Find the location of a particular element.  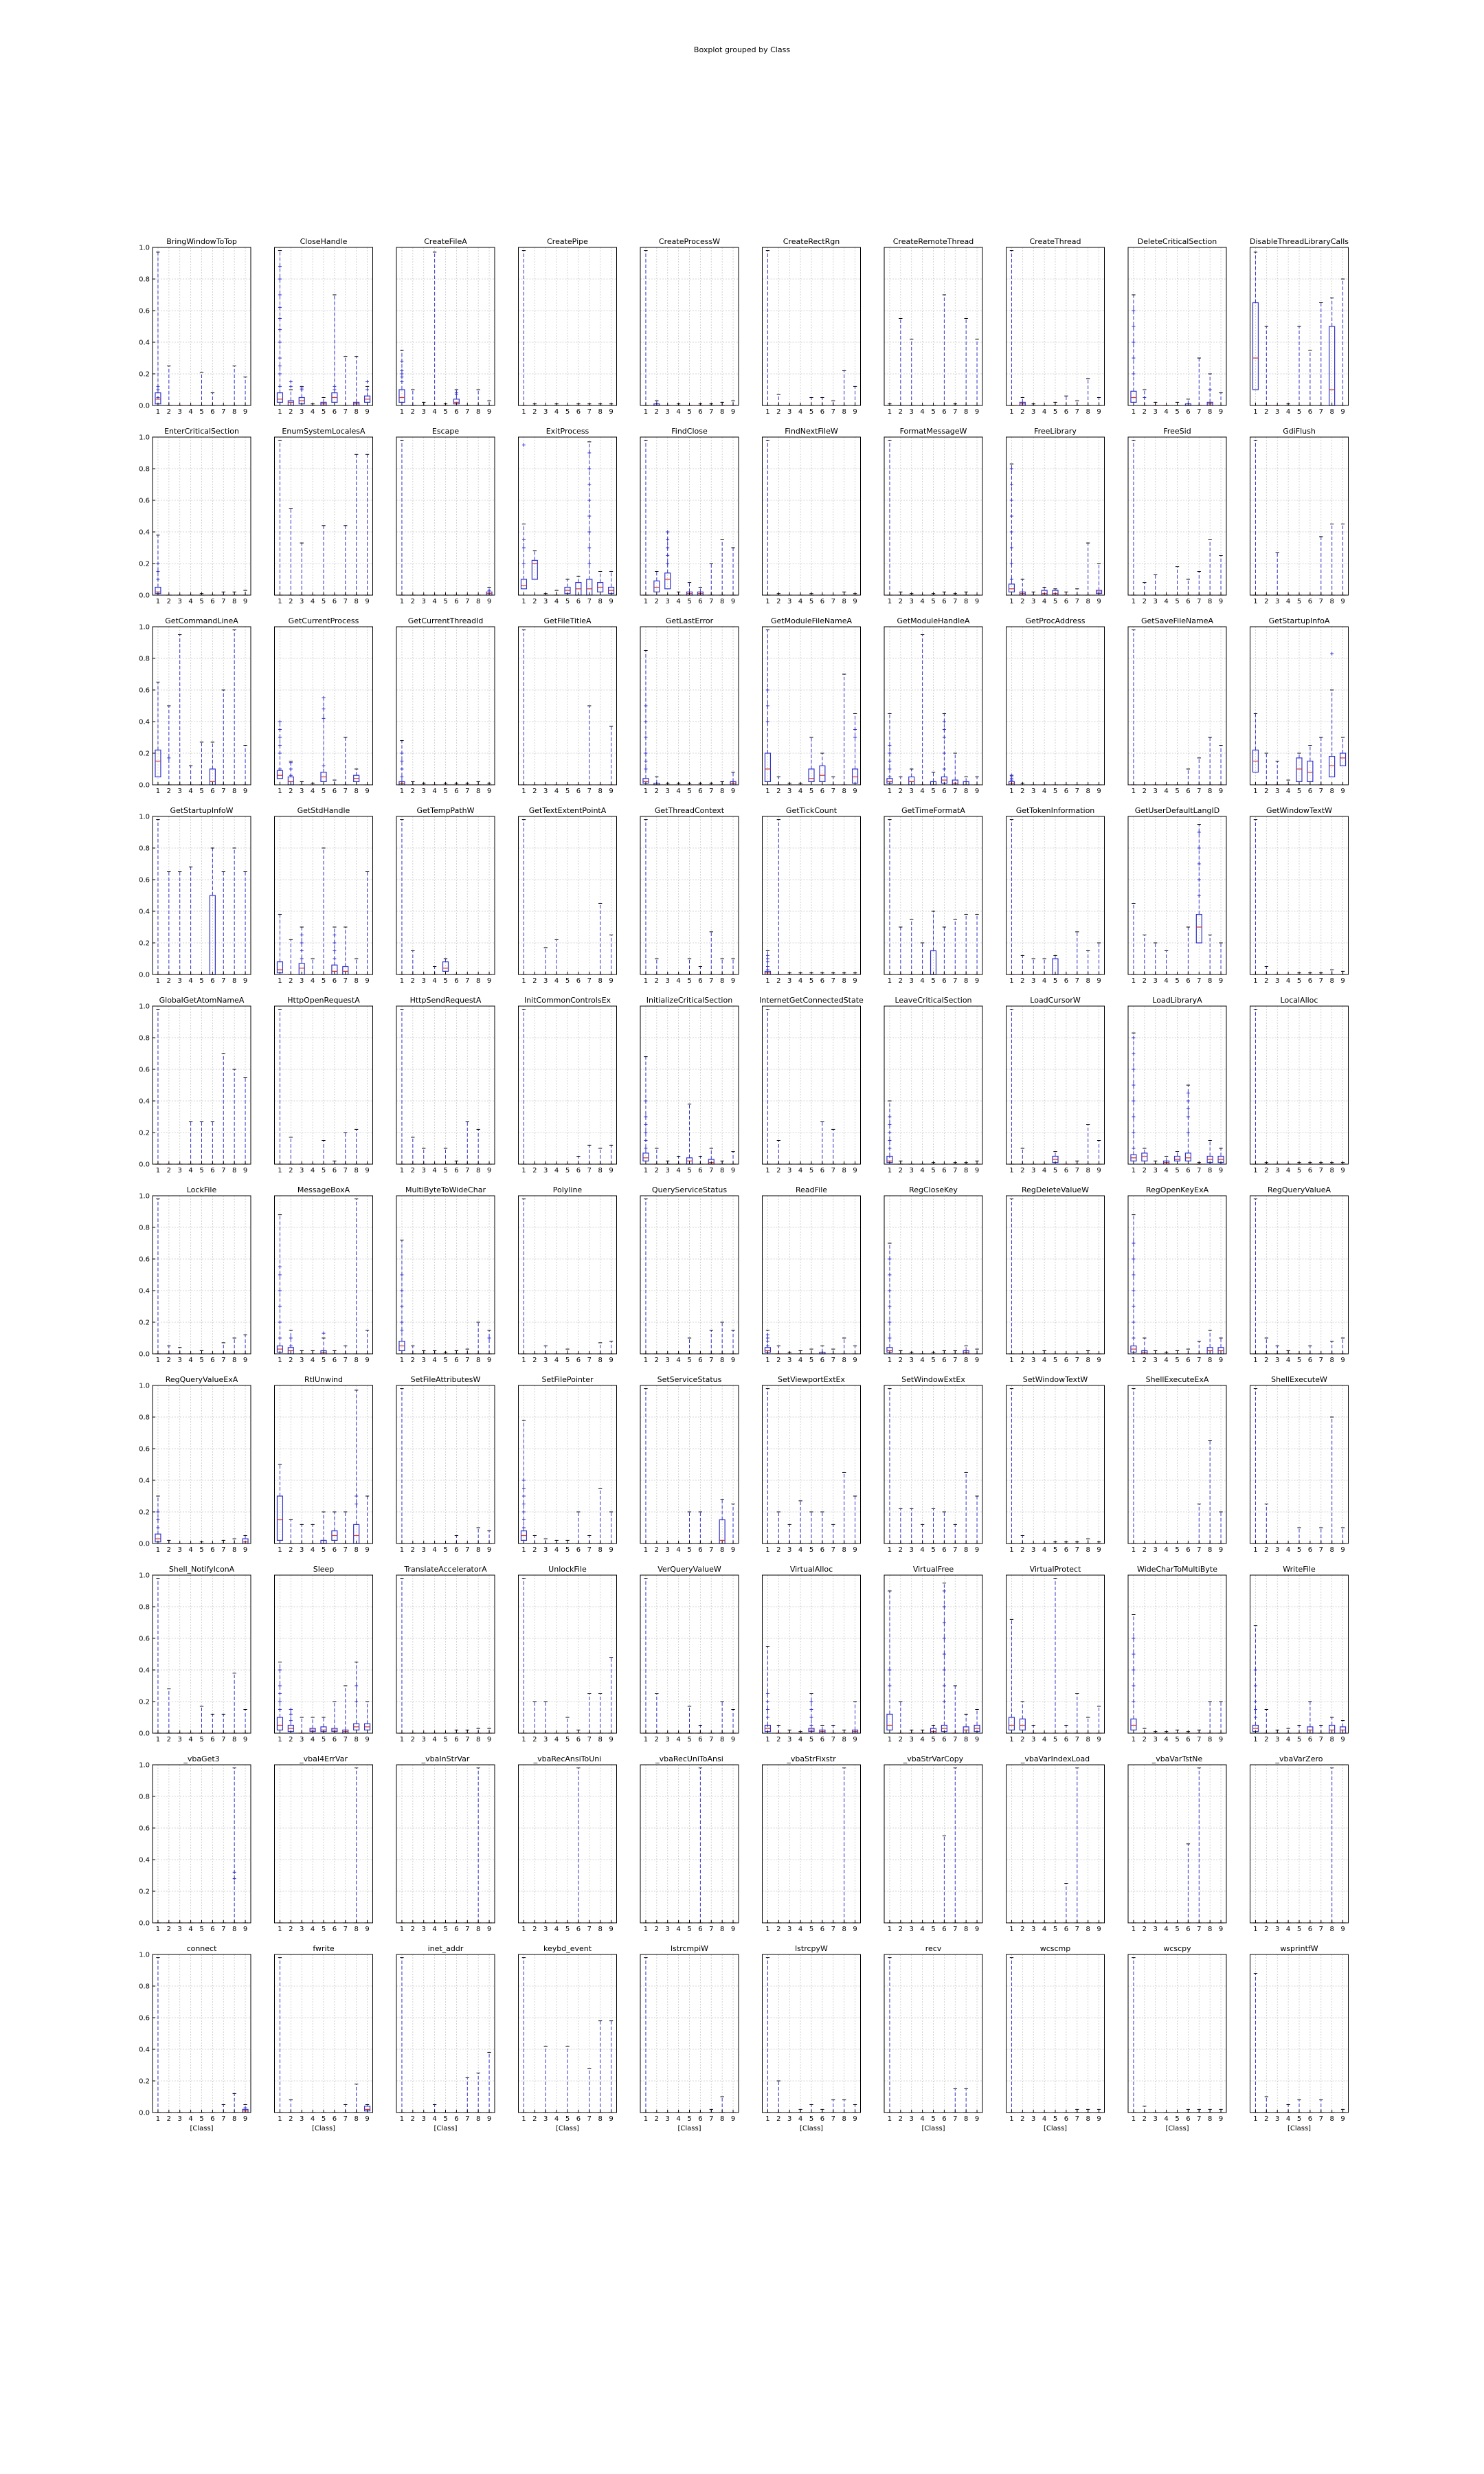

panel-21: GetCurrentProcess 1 2 3 4 5 6 7 8 9 is located at coordinates (323, 705).